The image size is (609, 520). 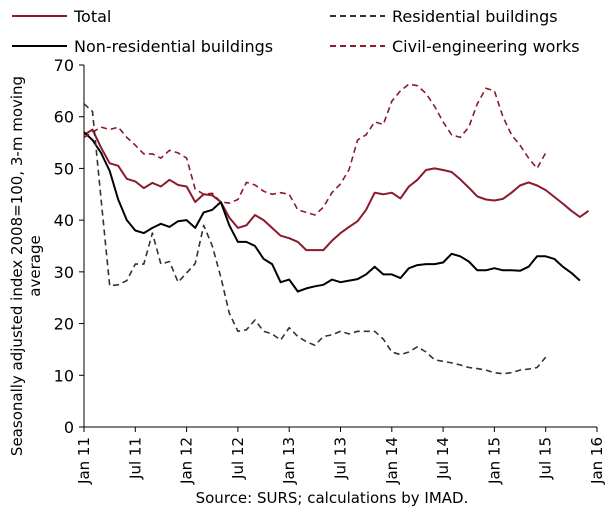 I want to click on x-tick-label: Jul 15, so click(x=546, y=458).